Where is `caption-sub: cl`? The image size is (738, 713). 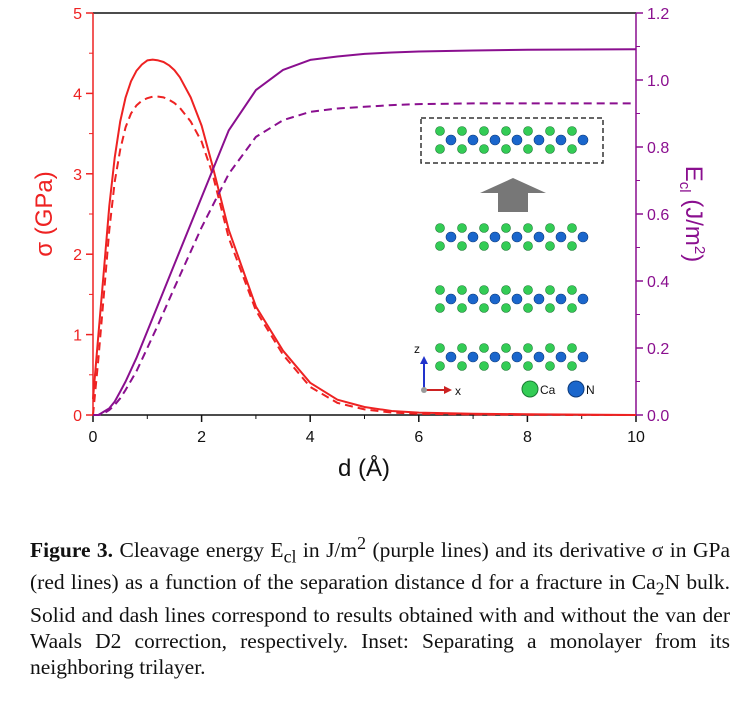
caption-sub: cl is located at coordinates (290, 556).